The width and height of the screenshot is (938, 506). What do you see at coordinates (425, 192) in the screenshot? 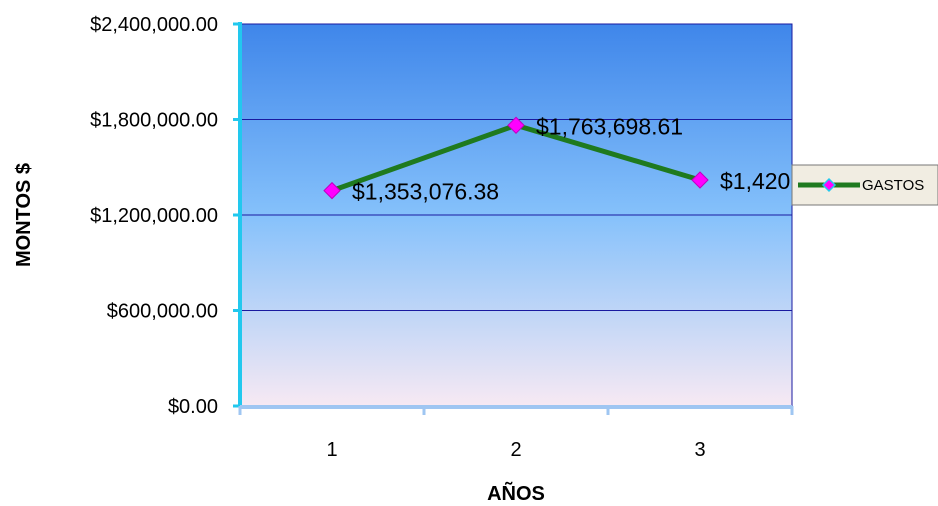
I see `data-label: $1,353,076.38` at bounding box center [425, 192].